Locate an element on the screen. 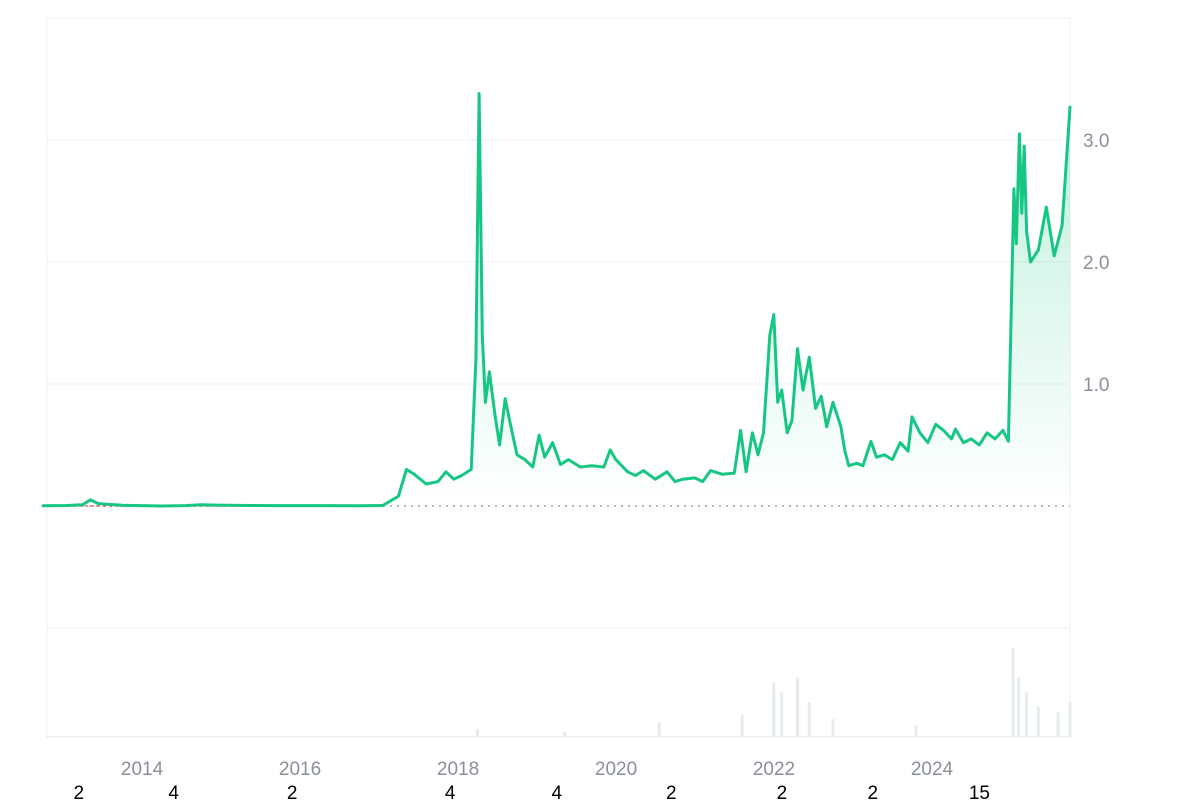 Image resolution: width=1200 pixels, height=800 pixels. x-tick-label: 2018 is located at coordinates (458, 769).